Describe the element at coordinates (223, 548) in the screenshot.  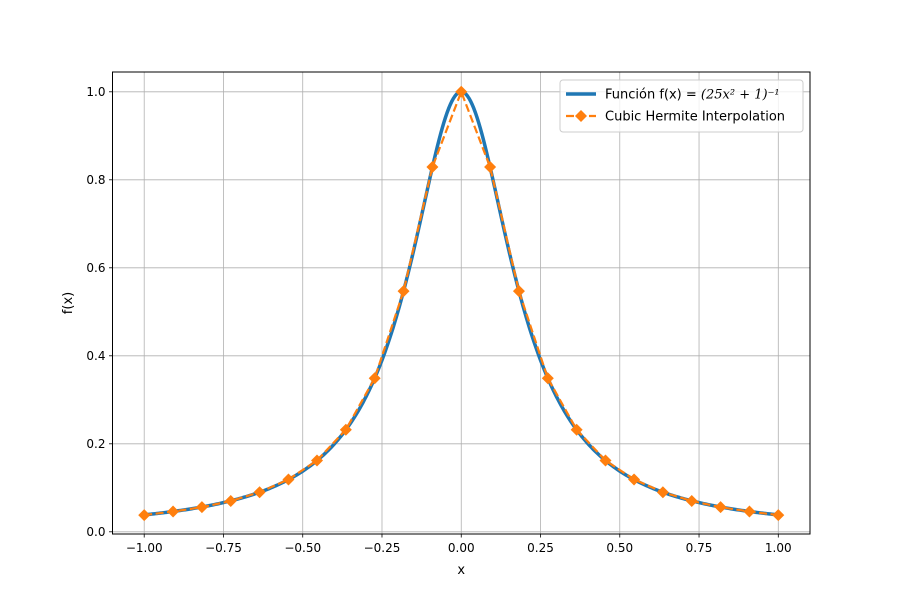
I see `x-tick-label: −0.75` at that location.